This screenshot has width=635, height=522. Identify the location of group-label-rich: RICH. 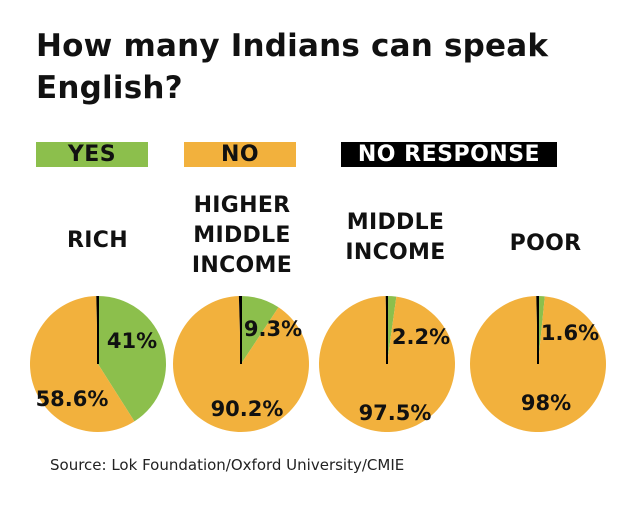
(97, 240).